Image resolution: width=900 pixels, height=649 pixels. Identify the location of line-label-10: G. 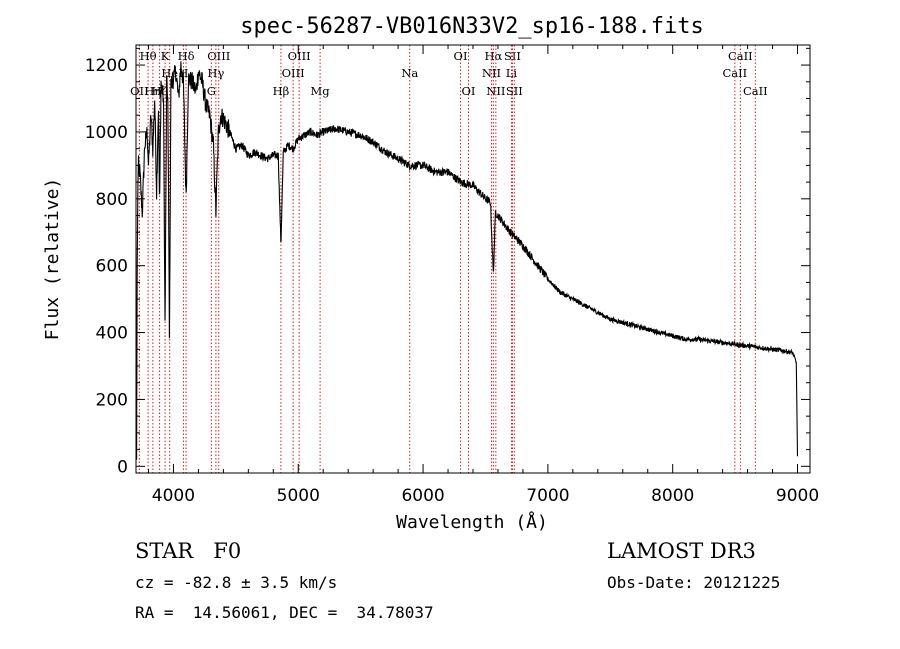
(211, 91).